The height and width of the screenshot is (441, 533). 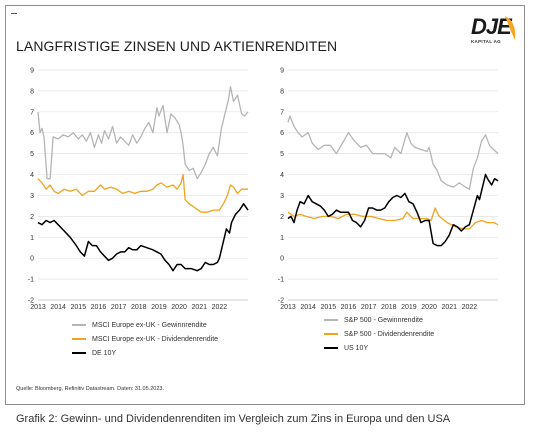 What do you see at coordinates (486, 41) in the screenshot?
I see `logo-subtitle: KAPITAL AG` at bounding box center [486, 41].